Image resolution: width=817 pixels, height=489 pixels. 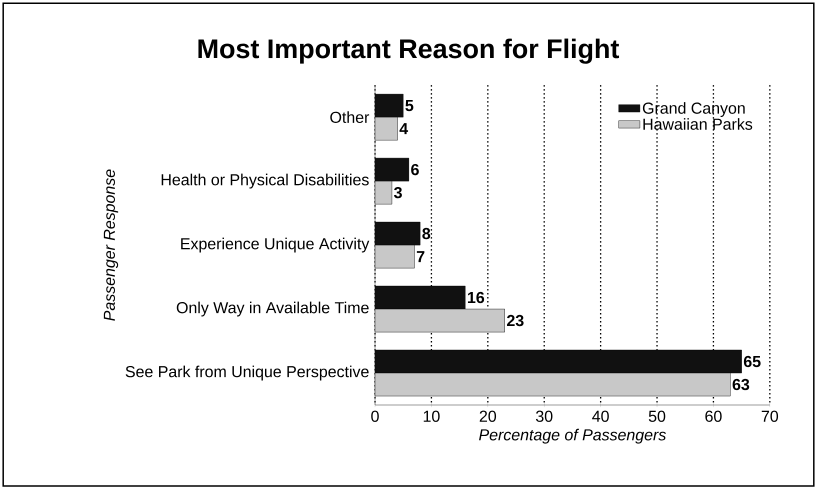 I want to click on x-tick-label: 20, so click(x=488, y=416).